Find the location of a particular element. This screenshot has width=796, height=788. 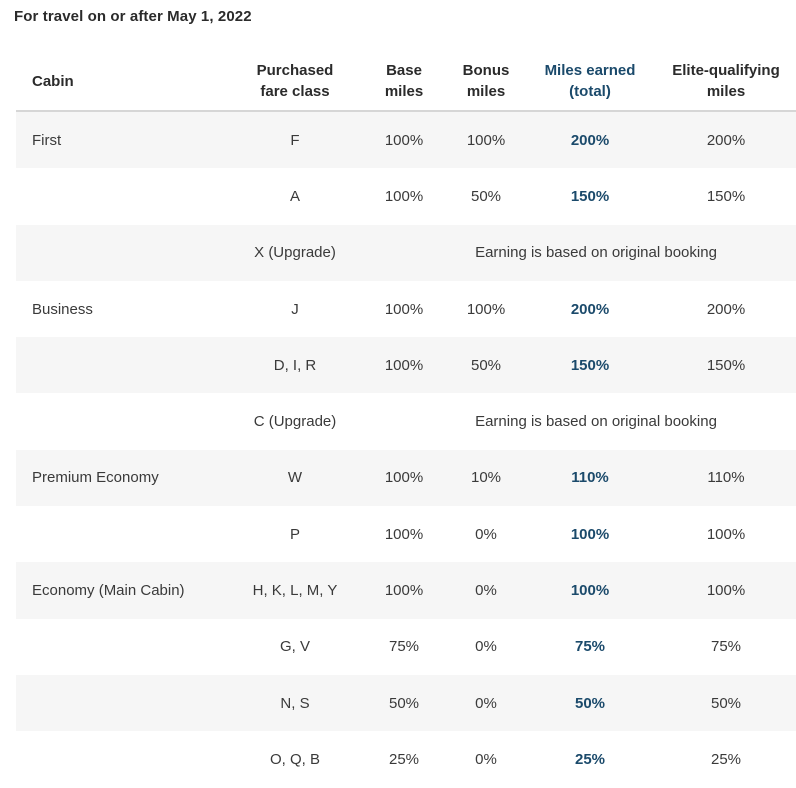

header-elite-line2: miles is located at coordinates (726, 91).